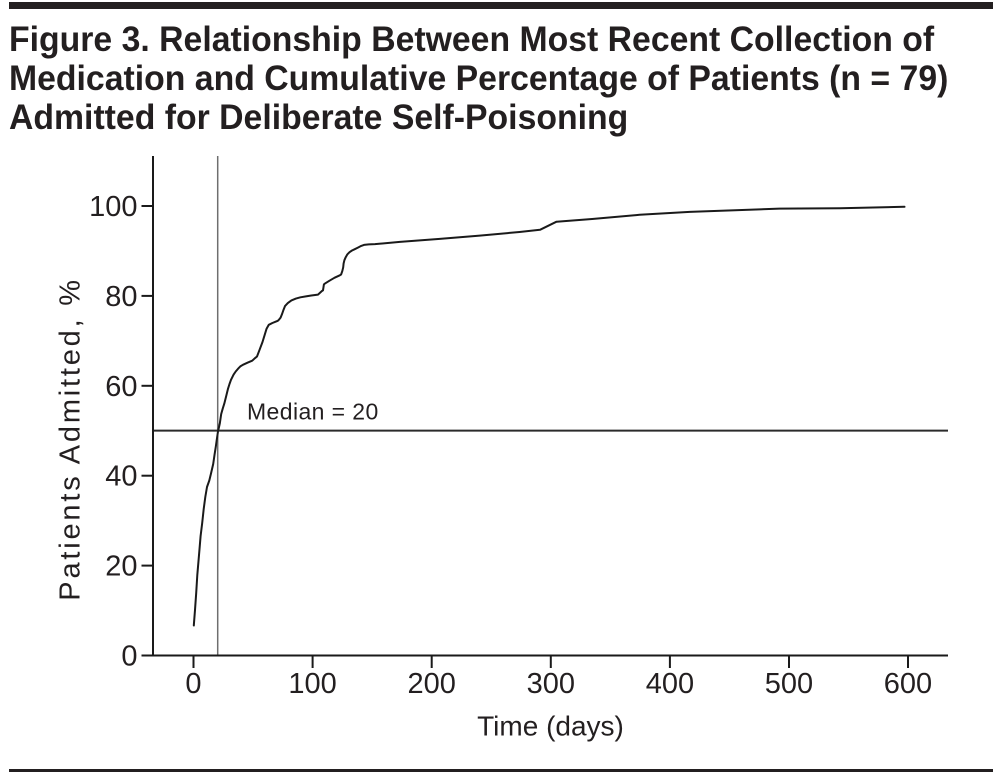  What do you see at coordinates (121, 297) in the screenshot?
I see `svg-text: 80` at bounding box center [121, 297].